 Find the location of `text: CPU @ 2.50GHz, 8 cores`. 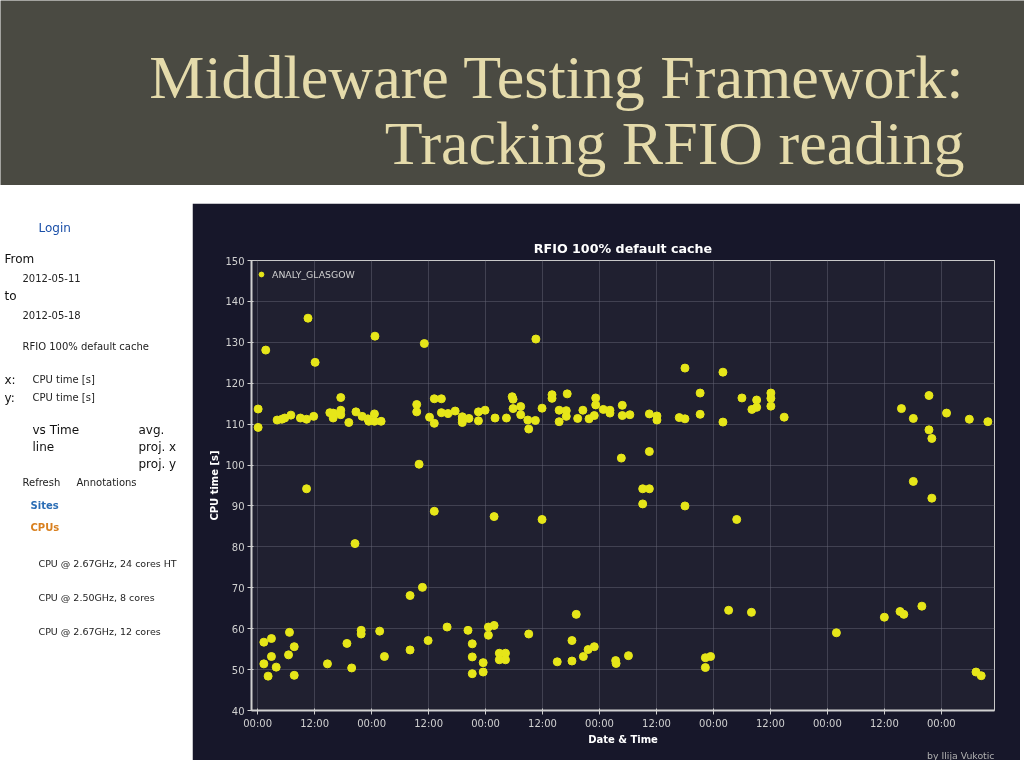

text: CPU @ 2.50GHz, 8 cores is located at coordinates (96, 597).